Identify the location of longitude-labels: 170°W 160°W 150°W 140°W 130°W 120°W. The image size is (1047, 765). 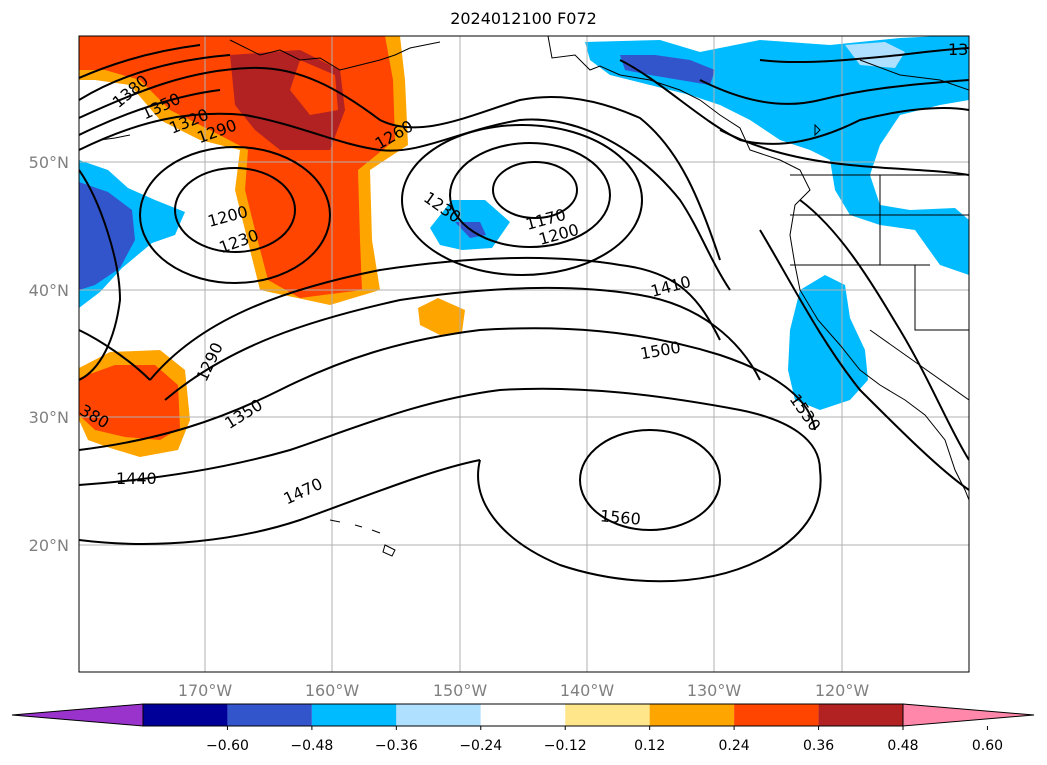
(524, 690).